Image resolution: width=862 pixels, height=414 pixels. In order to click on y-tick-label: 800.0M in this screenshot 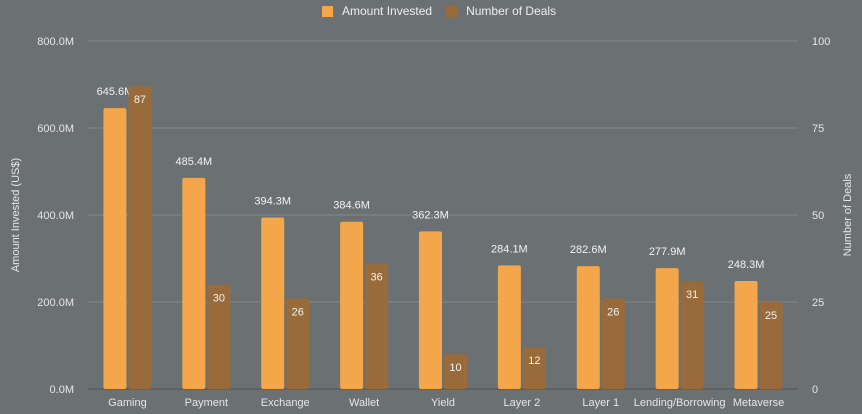, I will do `click(55, 42)`.